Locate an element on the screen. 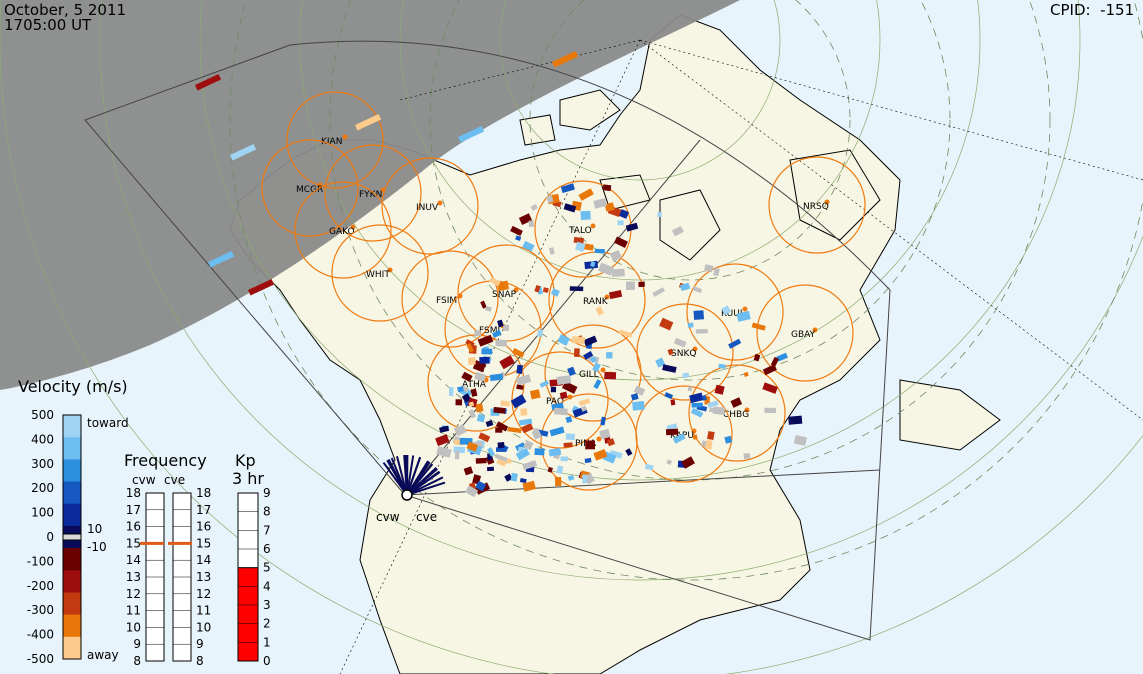  kp-tick: 8 is located at coordinates (267, 512).